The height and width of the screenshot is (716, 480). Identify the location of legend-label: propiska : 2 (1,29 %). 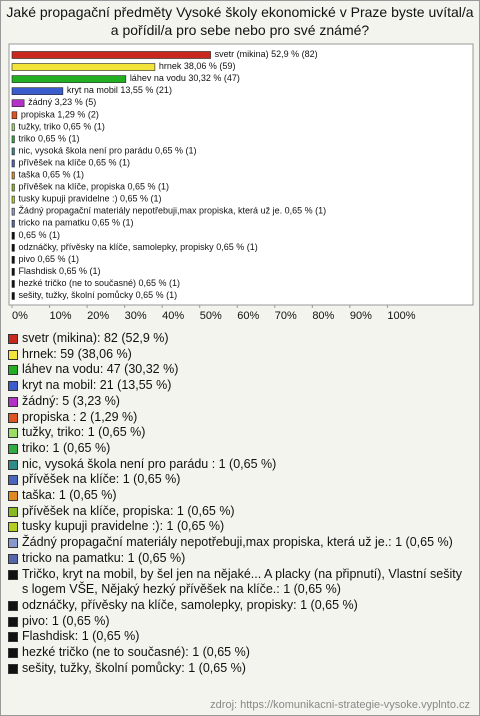
(80, 416).